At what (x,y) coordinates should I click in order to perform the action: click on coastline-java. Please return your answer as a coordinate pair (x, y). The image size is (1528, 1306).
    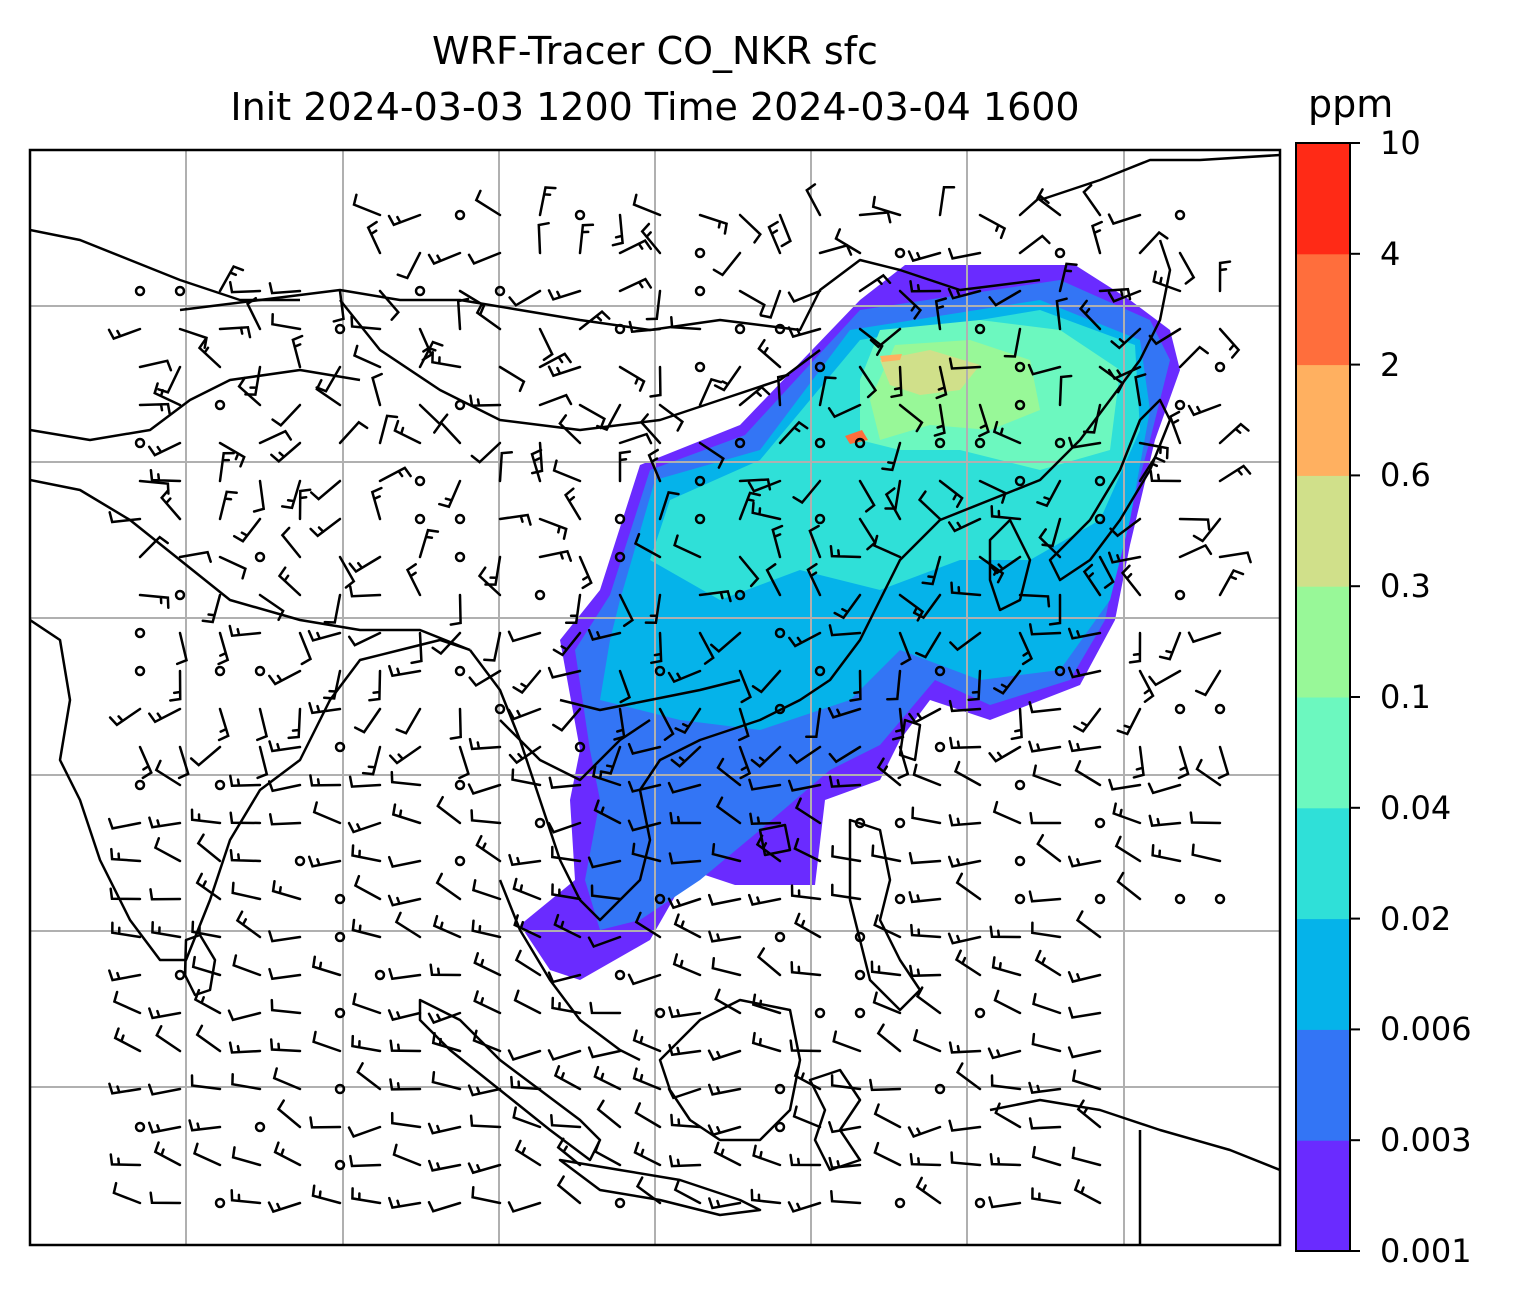
    Looking at the image, I should click on (660, 1187).